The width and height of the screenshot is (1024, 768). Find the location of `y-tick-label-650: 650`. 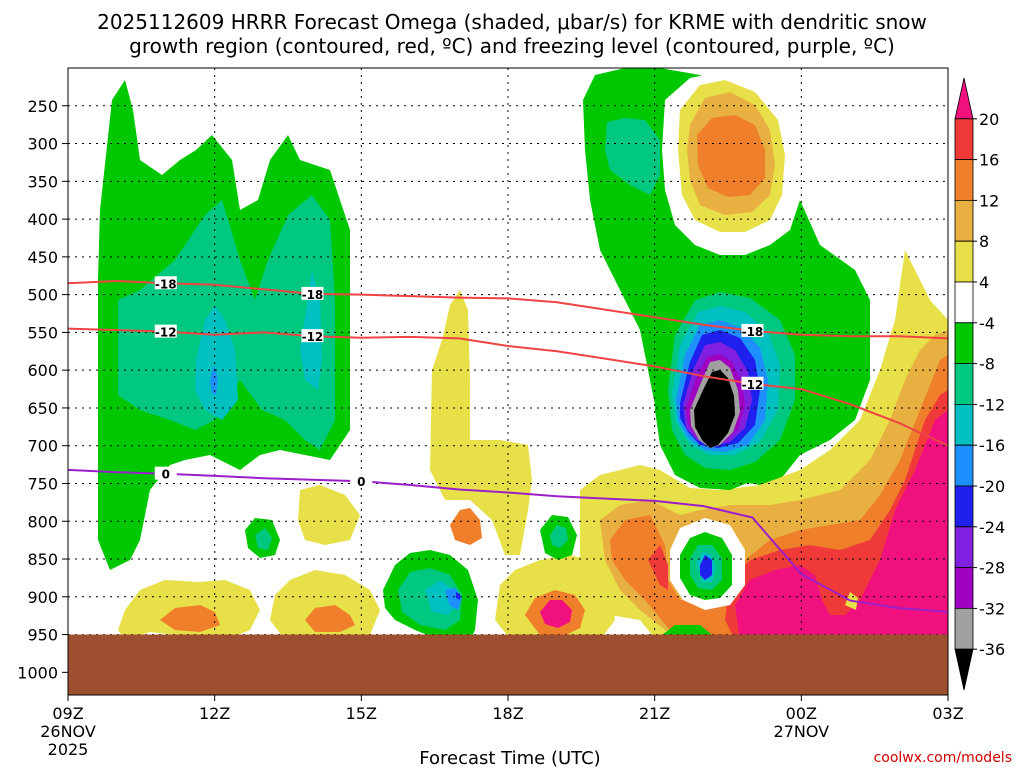

y-tick-label-650: 650 is located at coordinates (42, 408).